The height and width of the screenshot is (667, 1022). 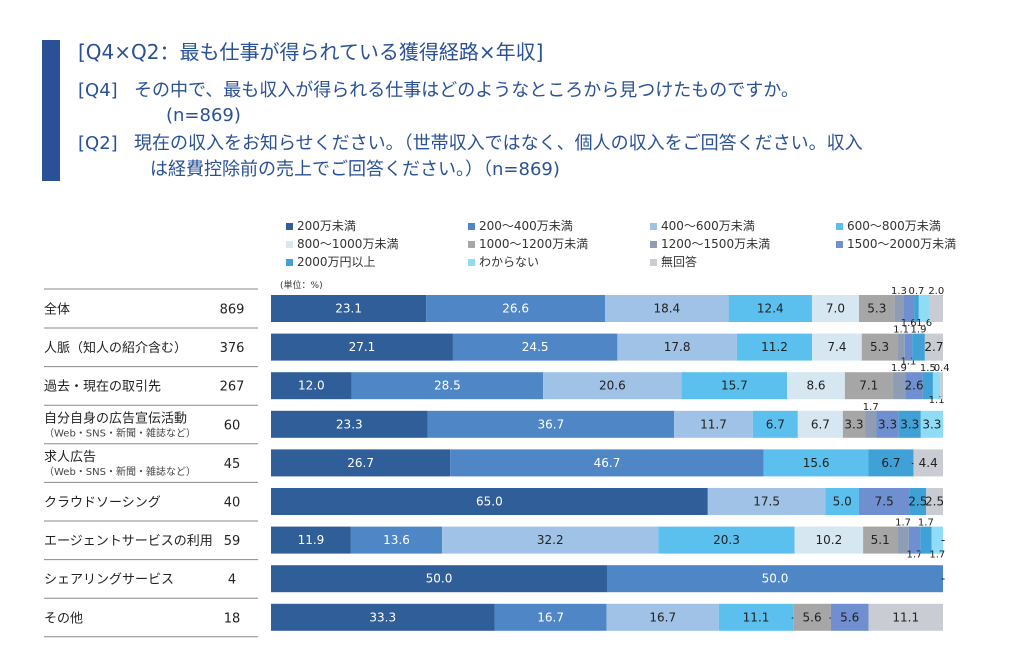 I want to click on data-label: 50.0, so click(x=775, y=579).